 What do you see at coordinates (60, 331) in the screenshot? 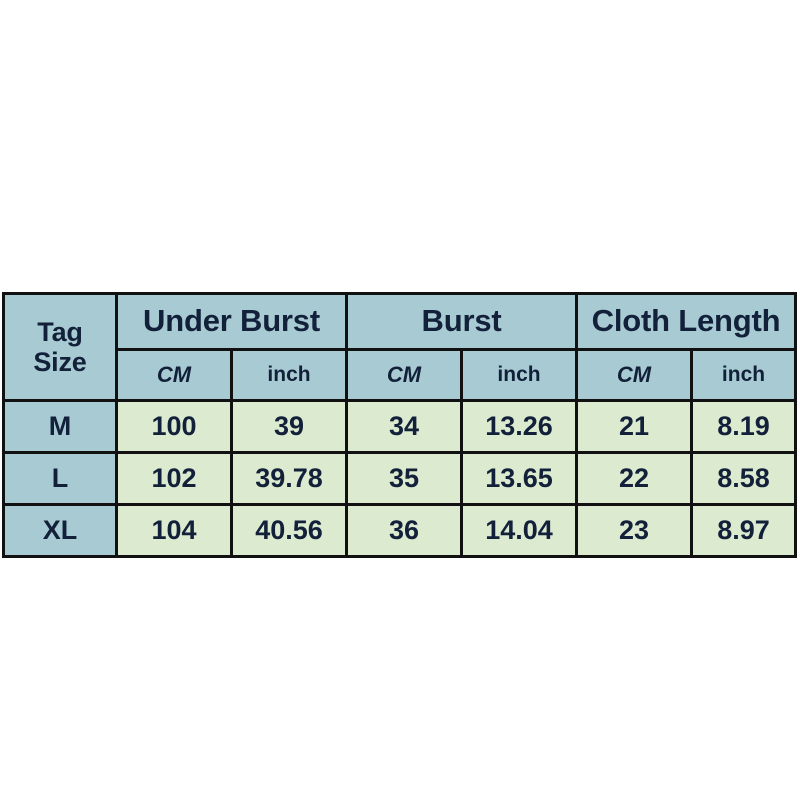
I see `header-tag-size-line1: Tag` at bounding box center [60, 331].